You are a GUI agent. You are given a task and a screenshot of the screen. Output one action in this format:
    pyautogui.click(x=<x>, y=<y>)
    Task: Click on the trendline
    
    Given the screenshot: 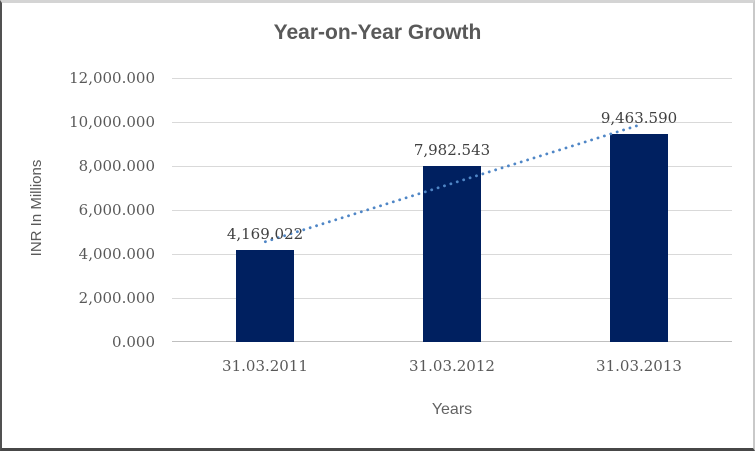 What is the action you would take?
    pyautogui.click(x=452, y=183)
    